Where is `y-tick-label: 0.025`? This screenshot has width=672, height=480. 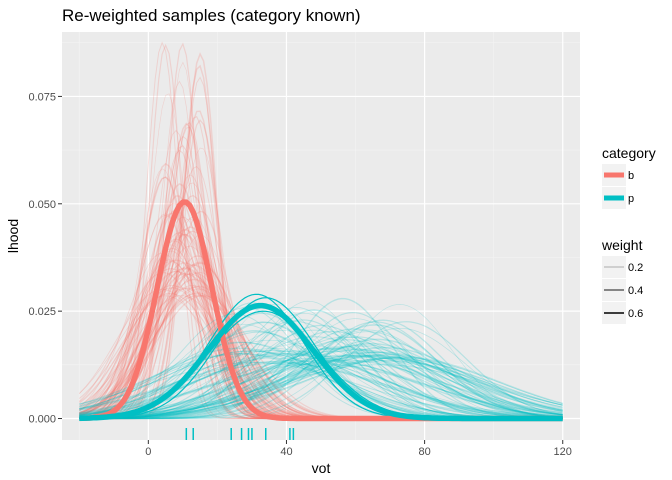
y-tick-label: 0.025 is located at coordinates (42, 312).